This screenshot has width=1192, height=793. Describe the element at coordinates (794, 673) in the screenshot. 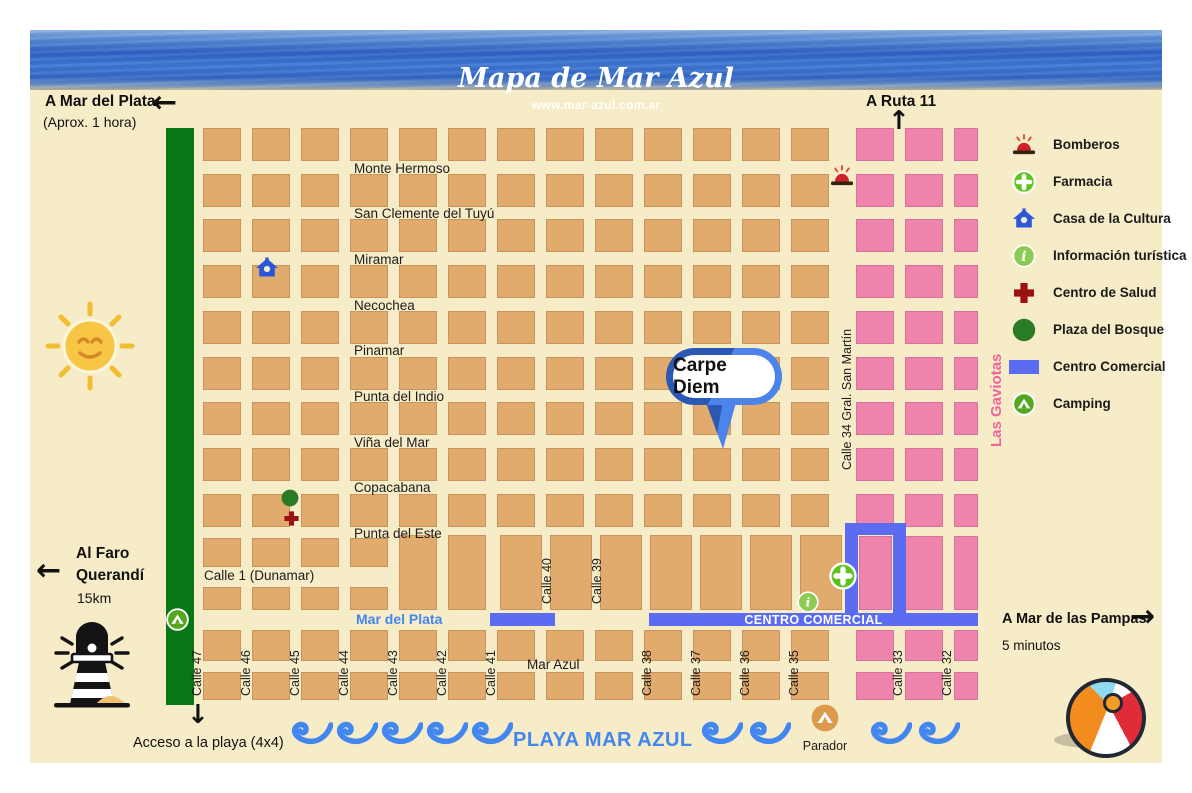

I see `calle-label: Calle 35` at that location.